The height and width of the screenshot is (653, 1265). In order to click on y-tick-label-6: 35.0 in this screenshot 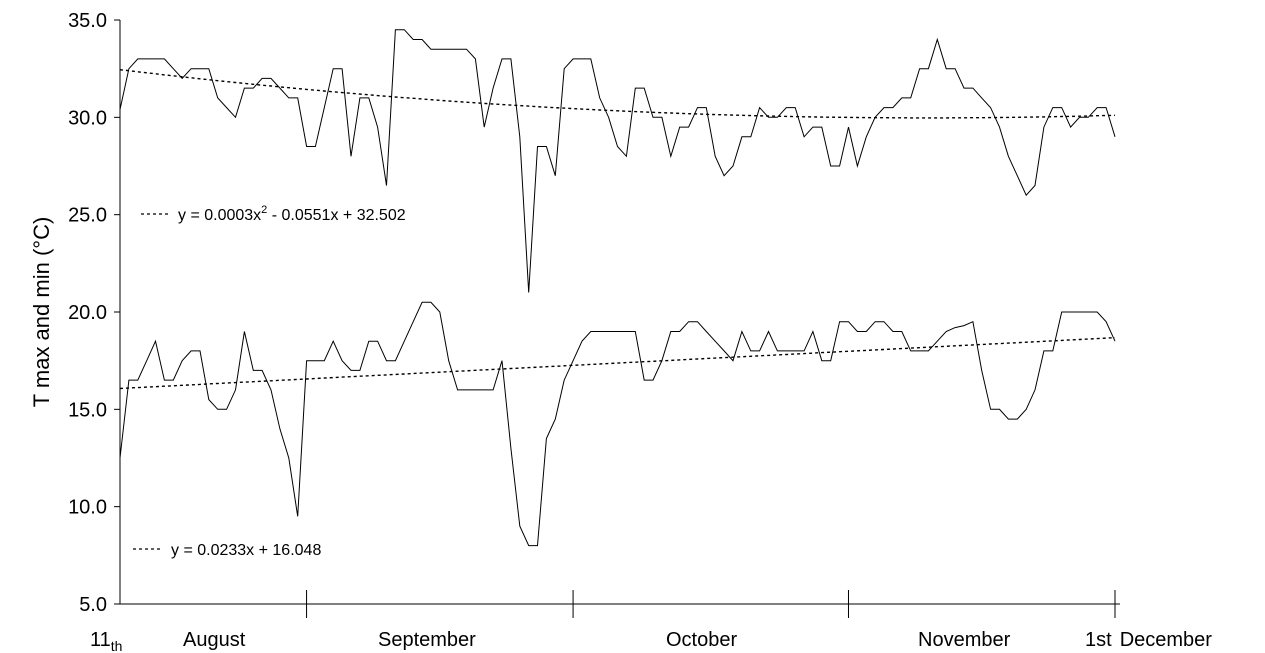, I will do `click(87, 21)`.